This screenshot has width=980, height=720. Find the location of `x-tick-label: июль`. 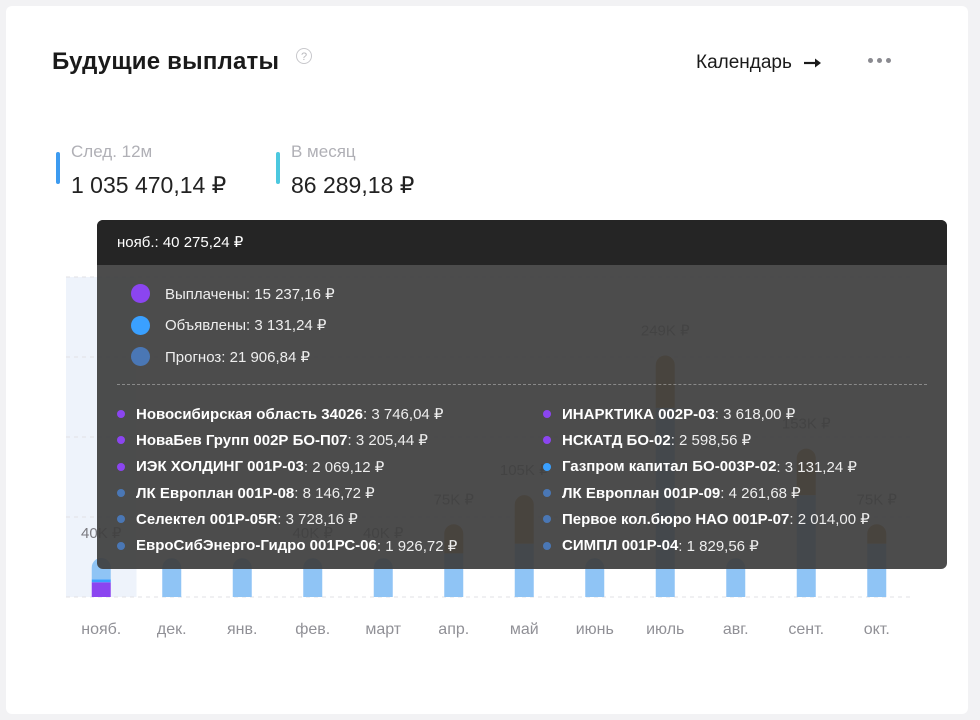

x-tick-label: июль is located at coordinates (665, 629).